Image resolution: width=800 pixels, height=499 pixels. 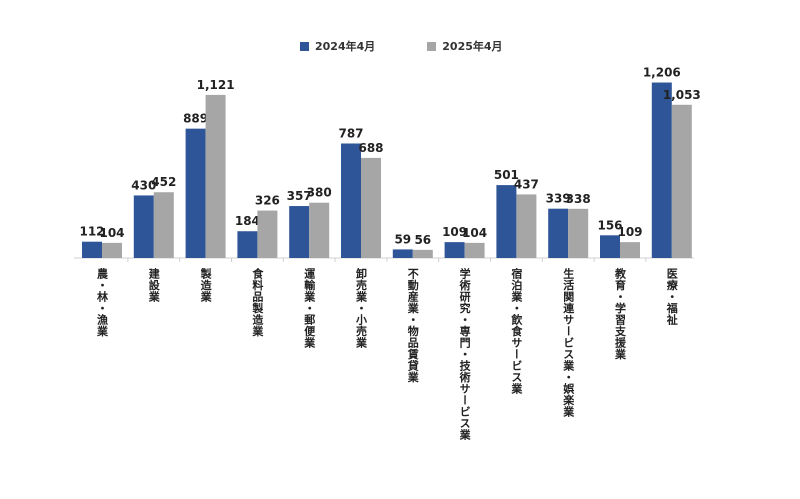 What do you see at coordinates (422, 240) in the screenshot?
I see `data-label-2025-6: 56` at bounding box center [422, 240].